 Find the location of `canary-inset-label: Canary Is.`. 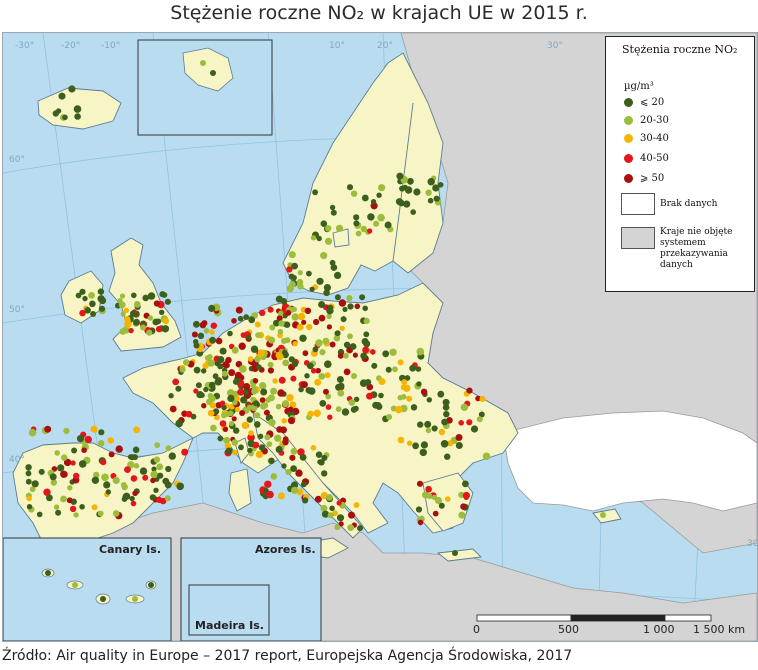

canary-inset-label: Canary Is. is located at coordinates (130, 549).